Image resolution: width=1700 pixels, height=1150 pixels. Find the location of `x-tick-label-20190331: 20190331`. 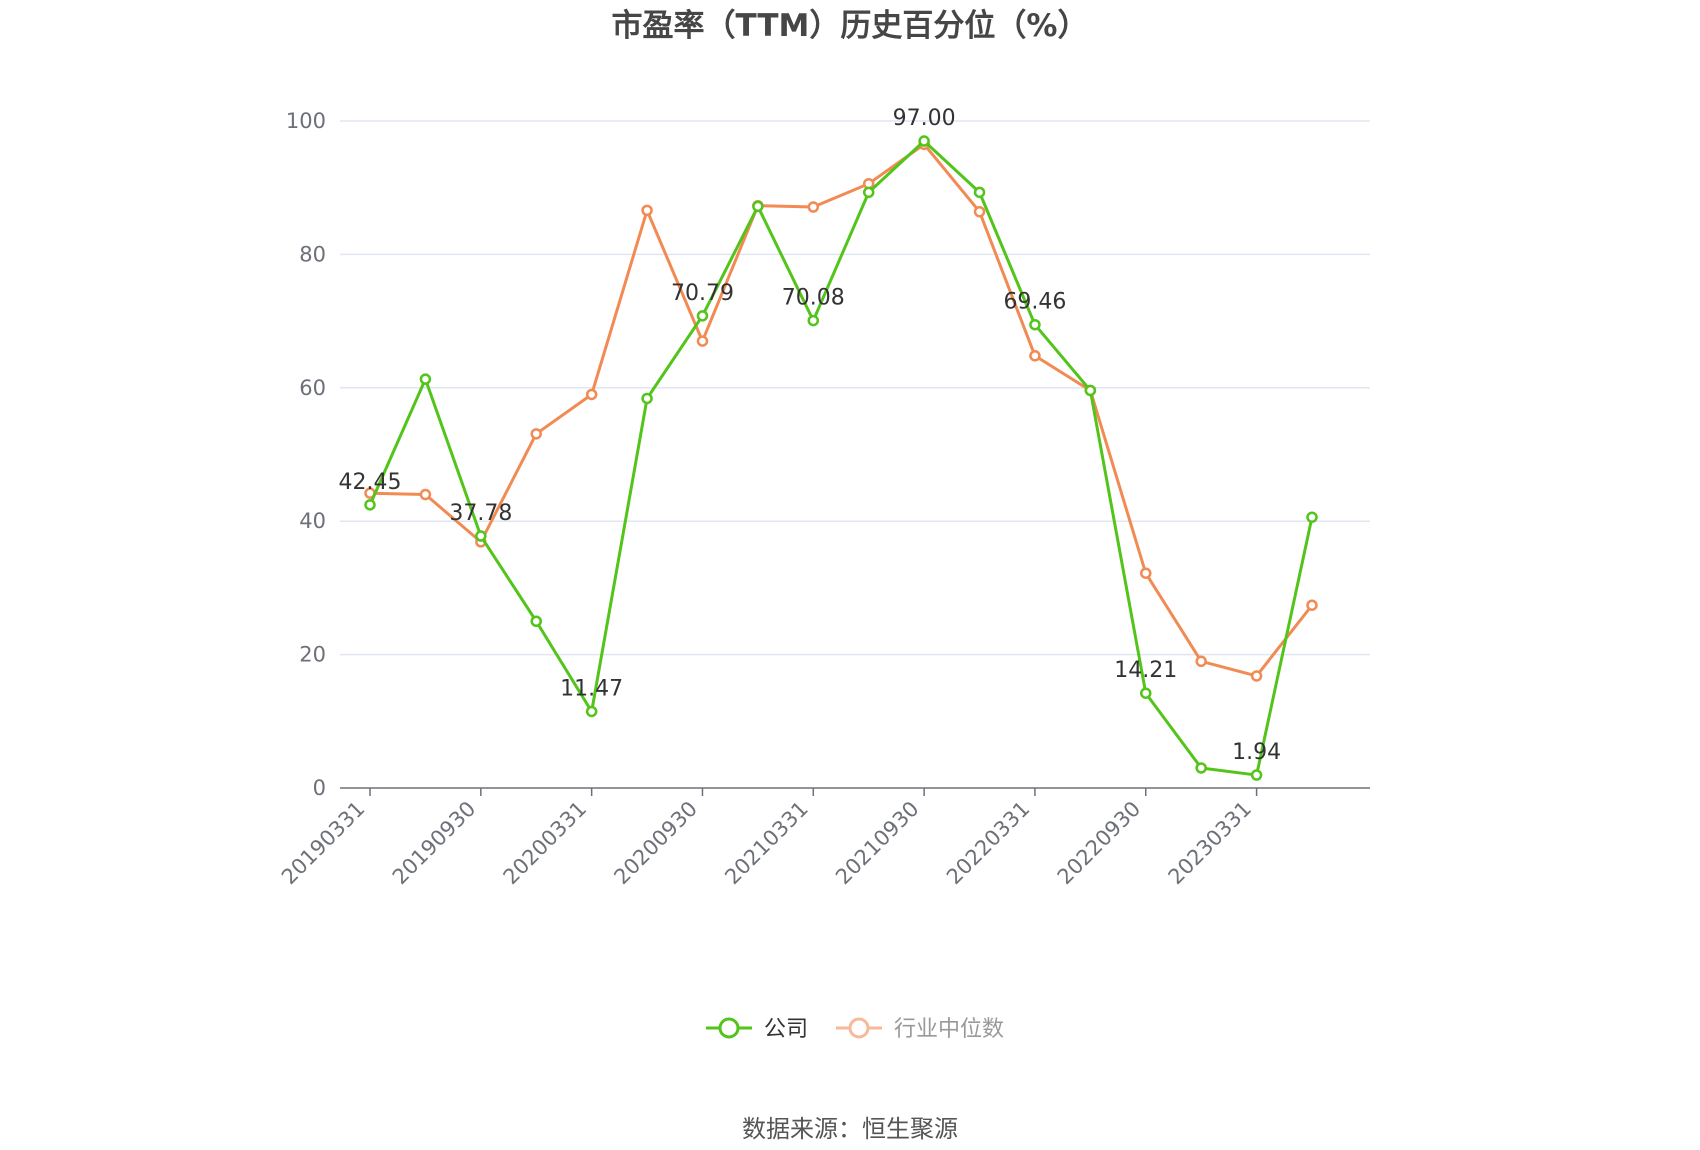

x-tick-label-20190331: 20190331 is located at coordinates (323, 843).